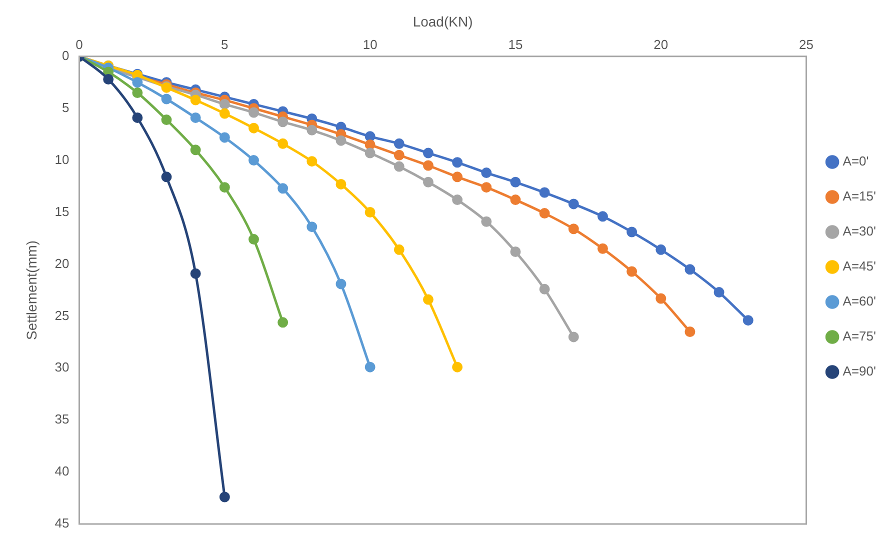 The image size is (896, 542). I want to click on y-tick-label: 30, so click(62, 367).